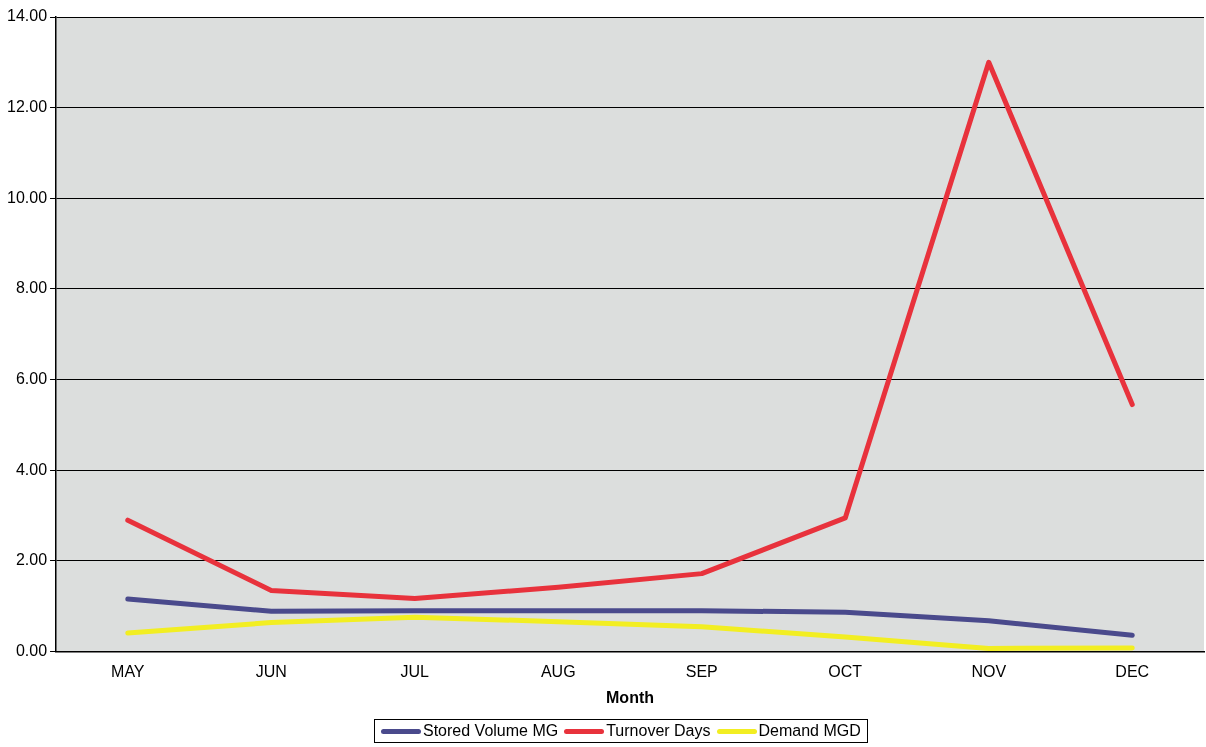 This screenshot has height=747, width=1206. I want to click on y-tick-label: 8.00, so click(31, 288).